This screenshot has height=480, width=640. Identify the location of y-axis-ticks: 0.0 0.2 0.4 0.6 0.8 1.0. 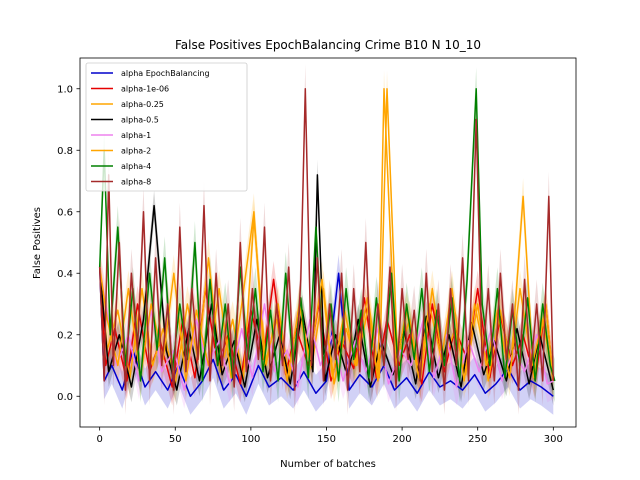
(68, 243).